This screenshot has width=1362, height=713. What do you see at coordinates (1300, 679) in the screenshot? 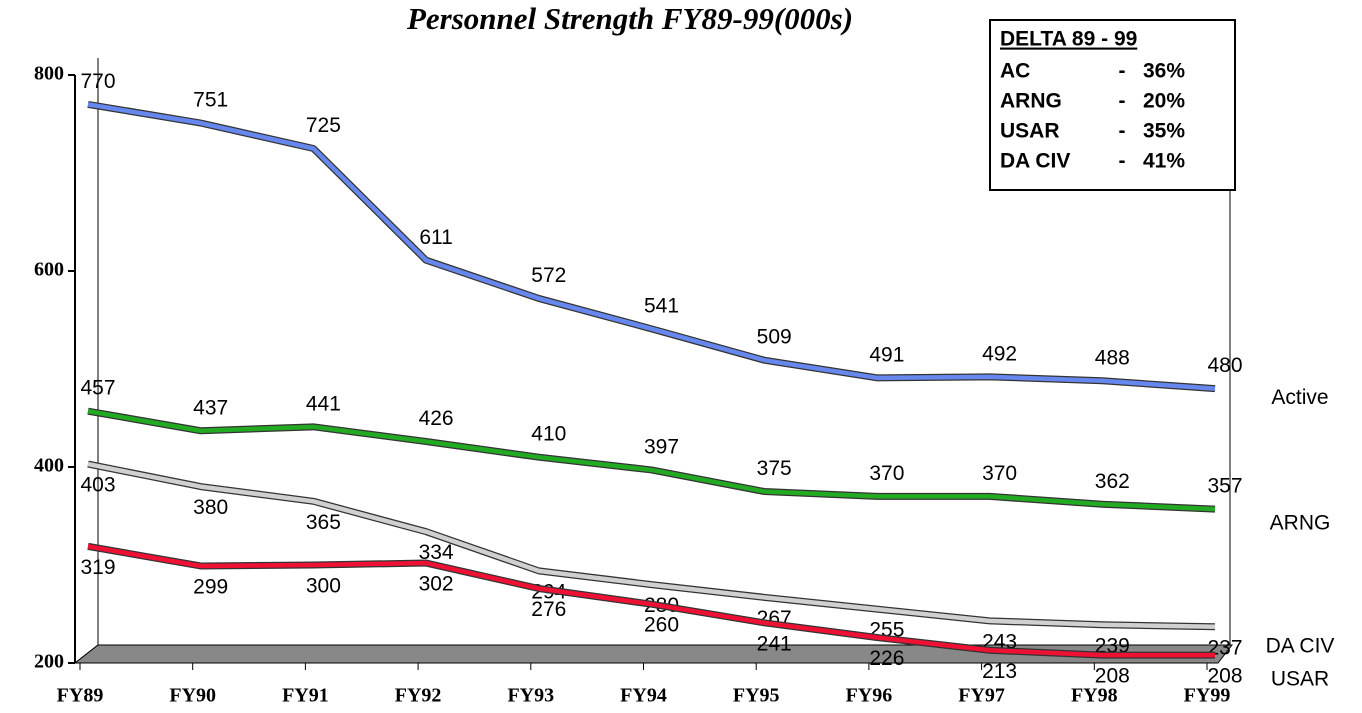
I see `series-label: USAR` at bounding box center [1300, 679].